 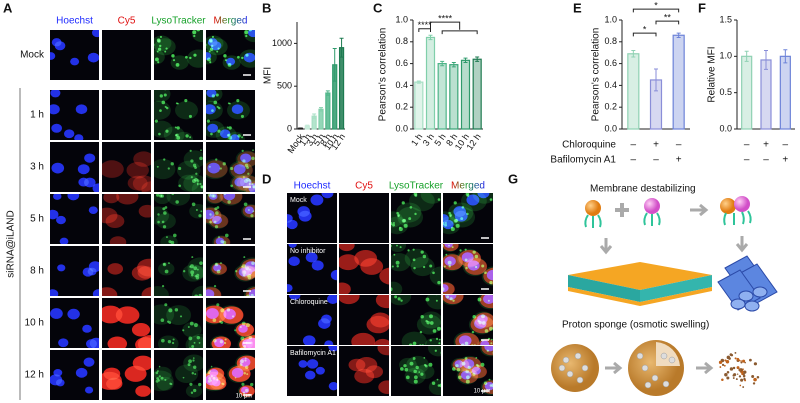 I want to click on row-label: 1 h, so click(x=37, y=115).